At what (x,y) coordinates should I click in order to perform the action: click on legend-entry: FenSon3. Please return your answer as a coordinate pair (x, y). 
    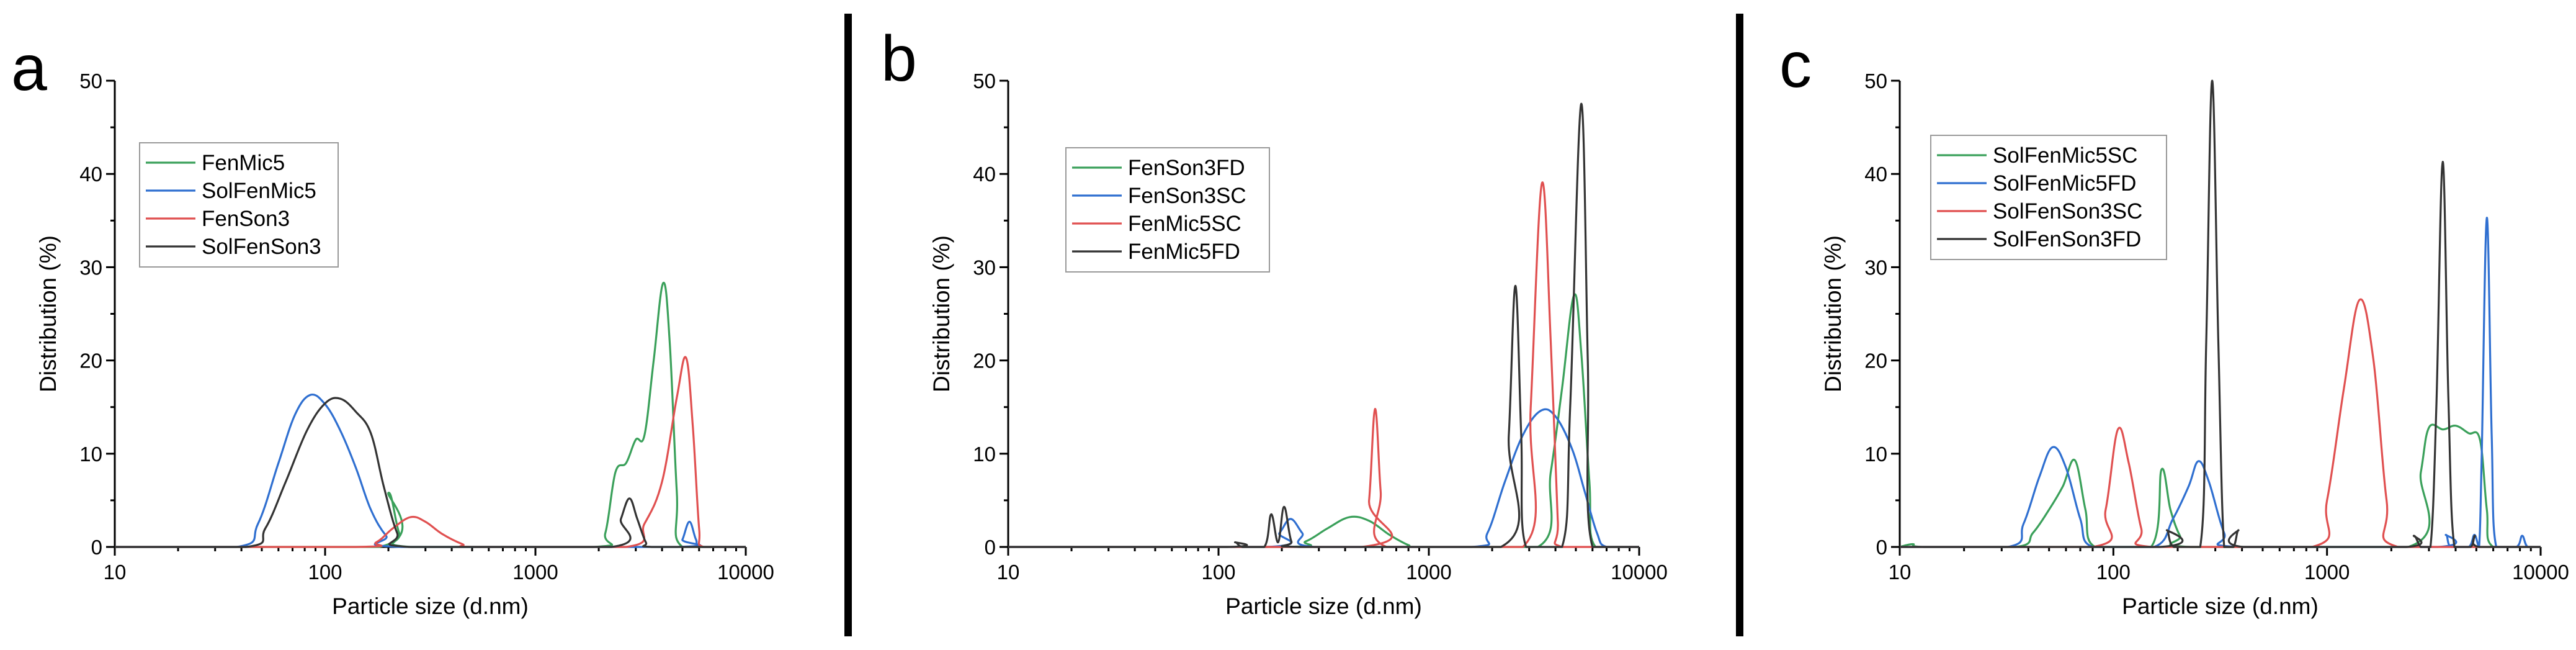
    Looking at the image, I should click on (246, 219).